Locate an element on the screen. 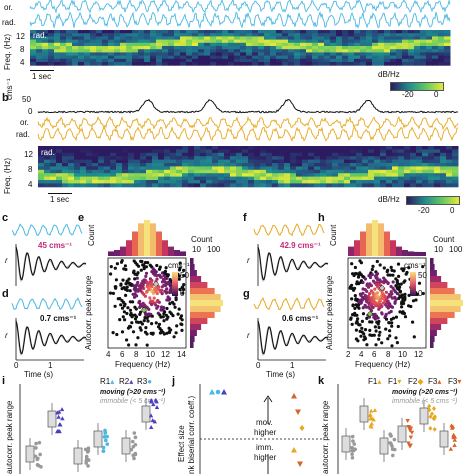  r-label: r is located at coordinates (6, 260).